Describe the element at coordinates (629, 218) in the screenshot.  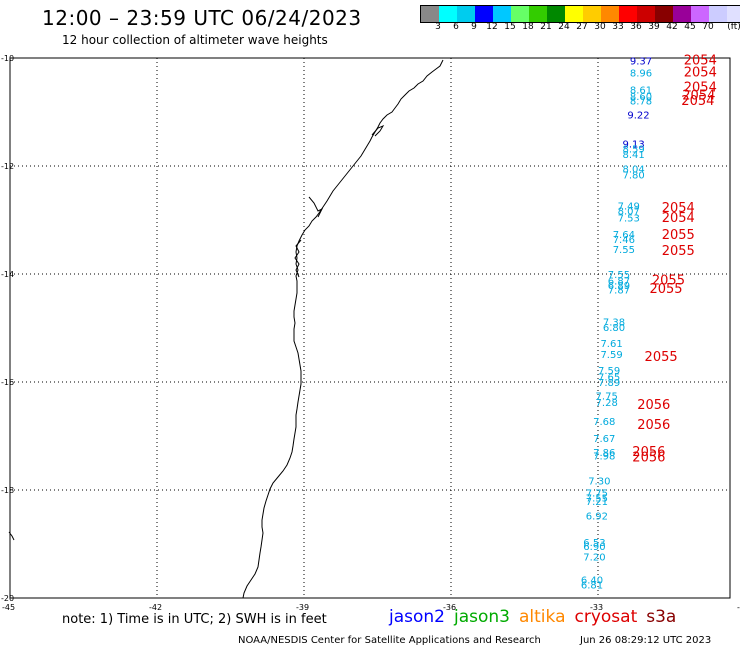
I see `wave-height-value: 7.53` at that location.